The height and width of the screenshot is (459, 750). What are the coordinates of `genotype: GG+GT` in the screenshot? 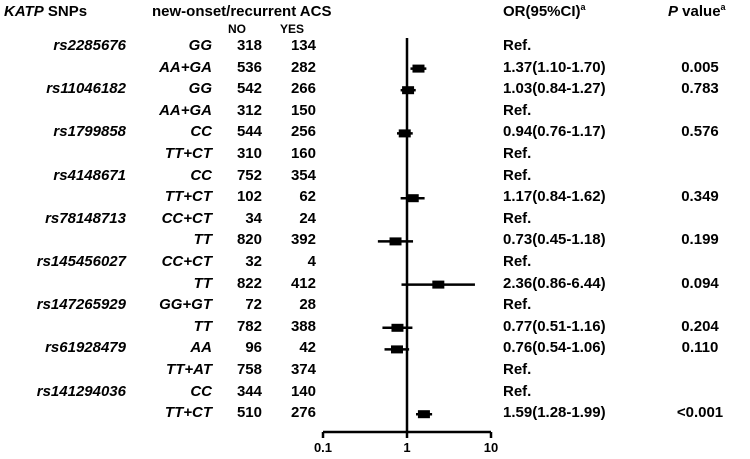 It's located at (185, 305).